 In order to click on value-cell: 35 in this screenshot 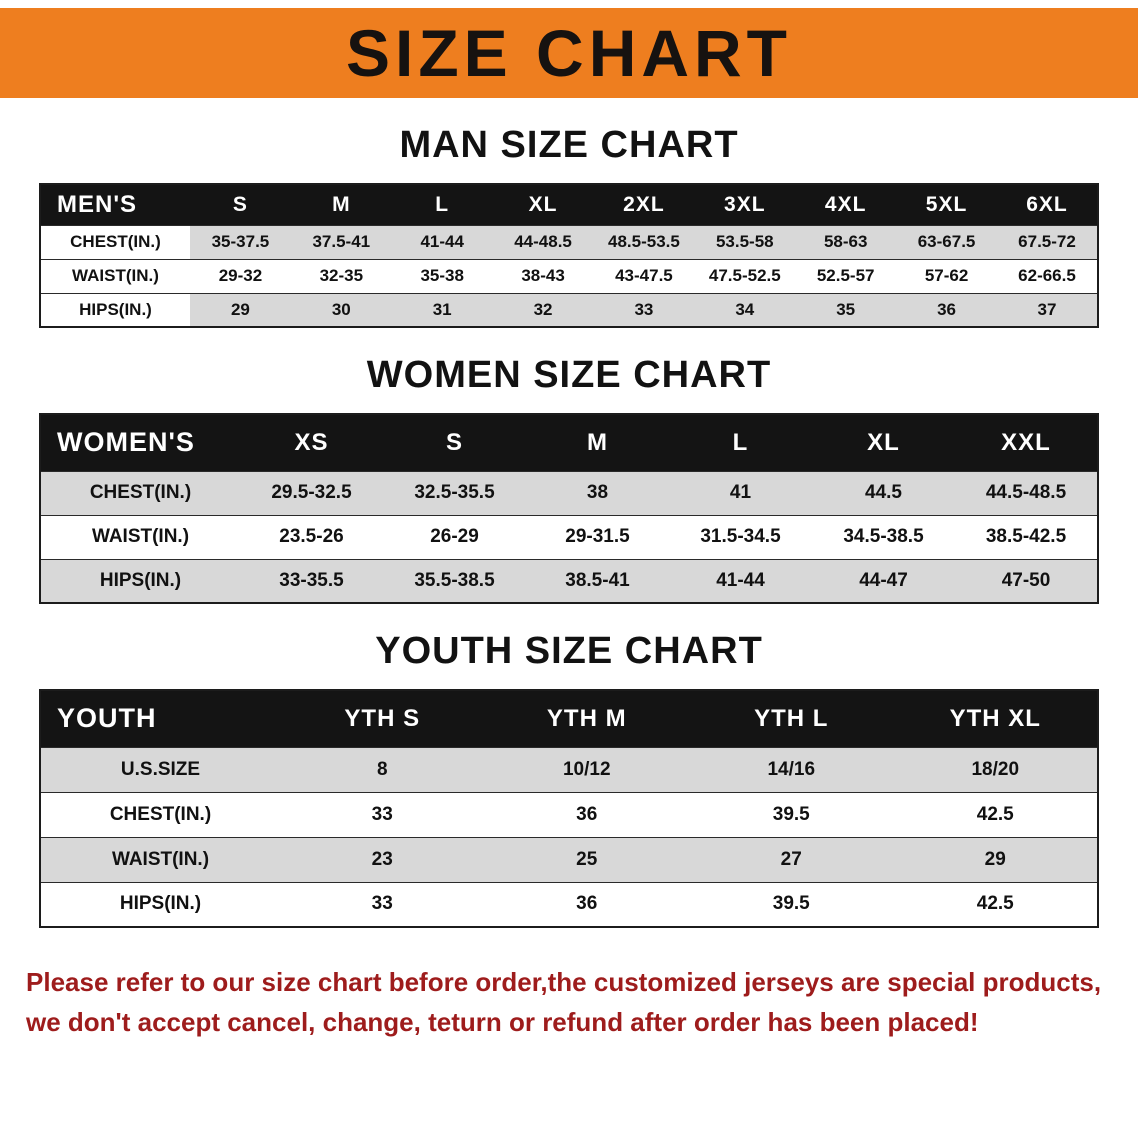, I will do `click(846, 309)`.